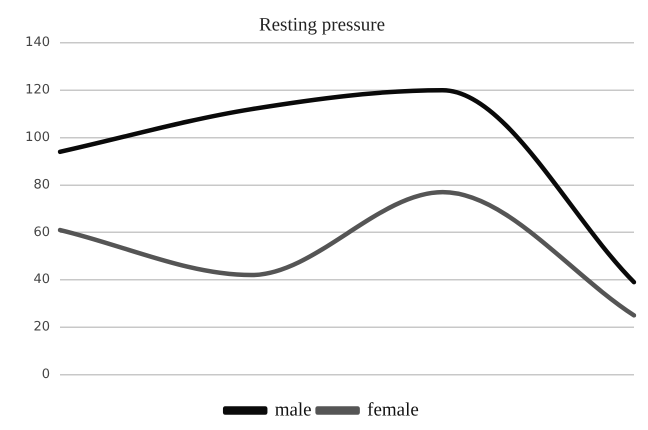 Image resolution: width=648 pixels, height=430 pixels. What do you see at coordinates (41, 280) in the screenshot?
I see `y-tick-label: 40` at bounding box center [41, 280].